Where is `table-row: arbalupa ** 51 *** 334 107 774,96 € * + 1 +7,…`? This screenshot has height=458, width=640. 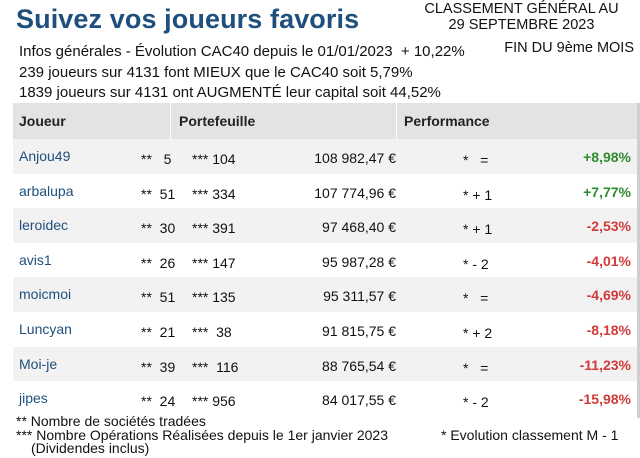
table-row: arbalupa ** 51 *** 334 107 774,96 € * + 1 +7,… is located at coordinates (325, 191).